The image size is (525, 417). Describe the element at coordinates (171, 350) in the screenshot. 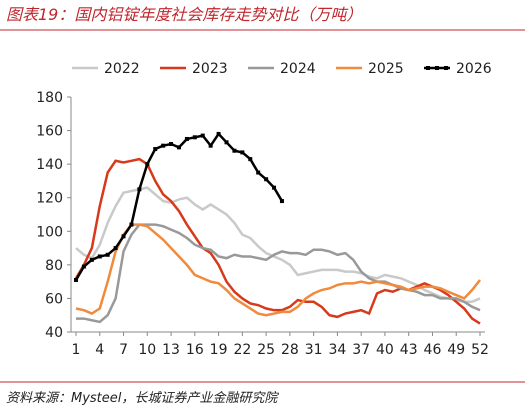

I see `x-tick-label: 13` at that location.